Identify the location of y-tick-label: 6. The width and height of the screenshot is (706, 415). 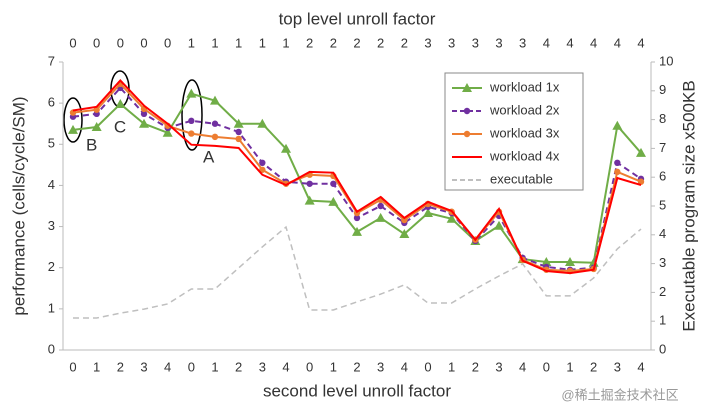
(51, 102).